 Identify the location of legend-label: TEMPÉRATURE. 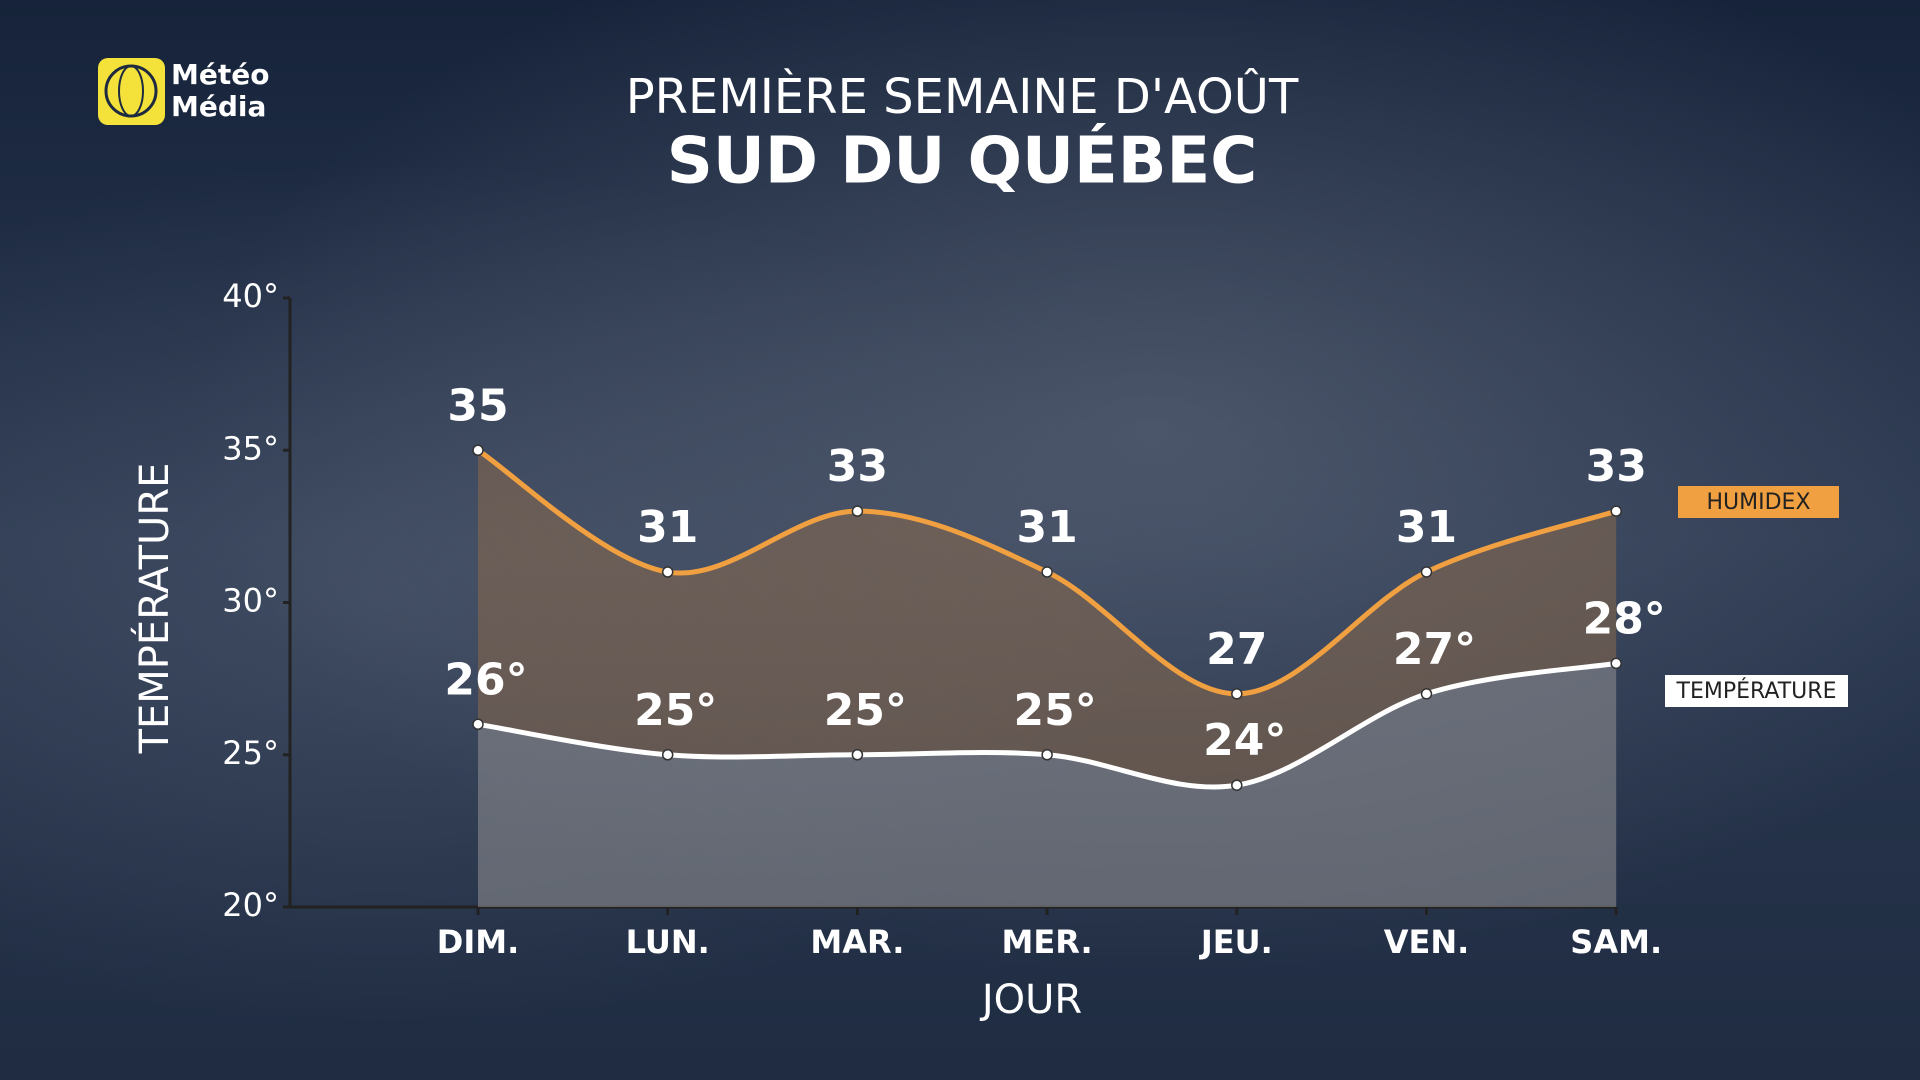
(1756, 691).